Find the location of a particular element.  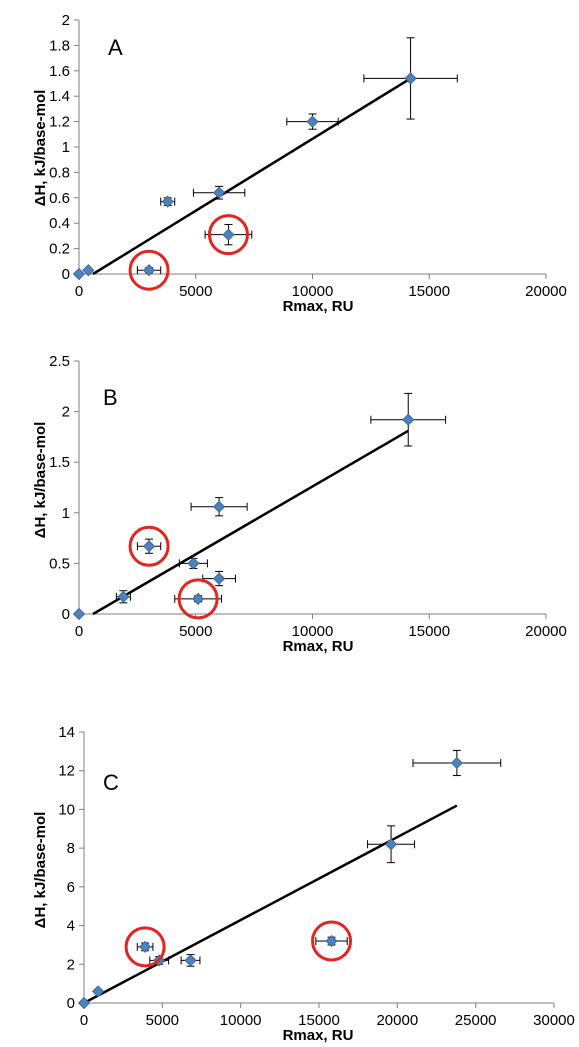

ylabel-c: ΔH, kJ/base-mol is located at coordinates (40, 870).